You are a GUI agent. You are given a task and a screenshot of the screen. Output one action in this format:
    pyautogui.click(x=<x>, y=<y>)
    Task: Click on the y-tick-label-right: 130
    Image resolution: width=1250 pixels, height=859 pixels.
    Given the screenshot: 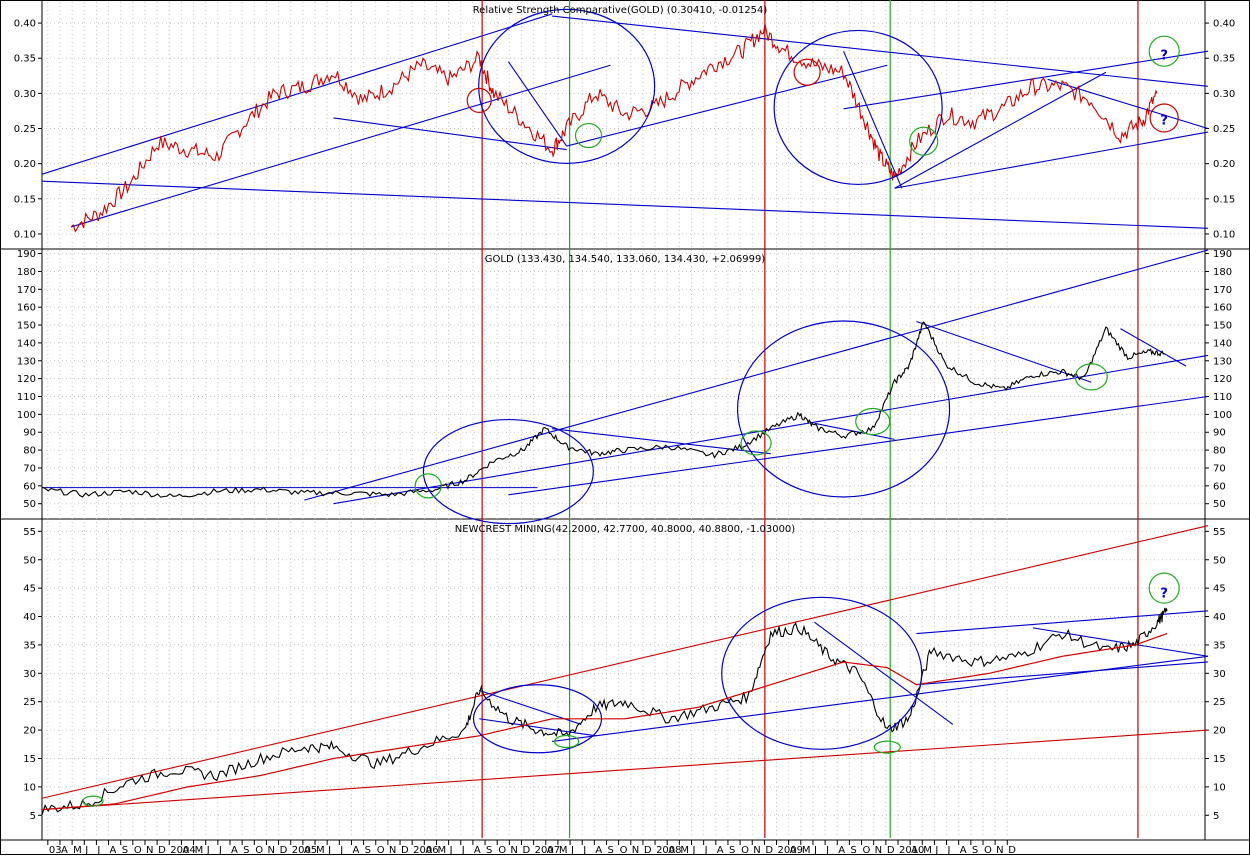 What is the action you would take?
    pyautogui.click(x=1222, y=361)
    